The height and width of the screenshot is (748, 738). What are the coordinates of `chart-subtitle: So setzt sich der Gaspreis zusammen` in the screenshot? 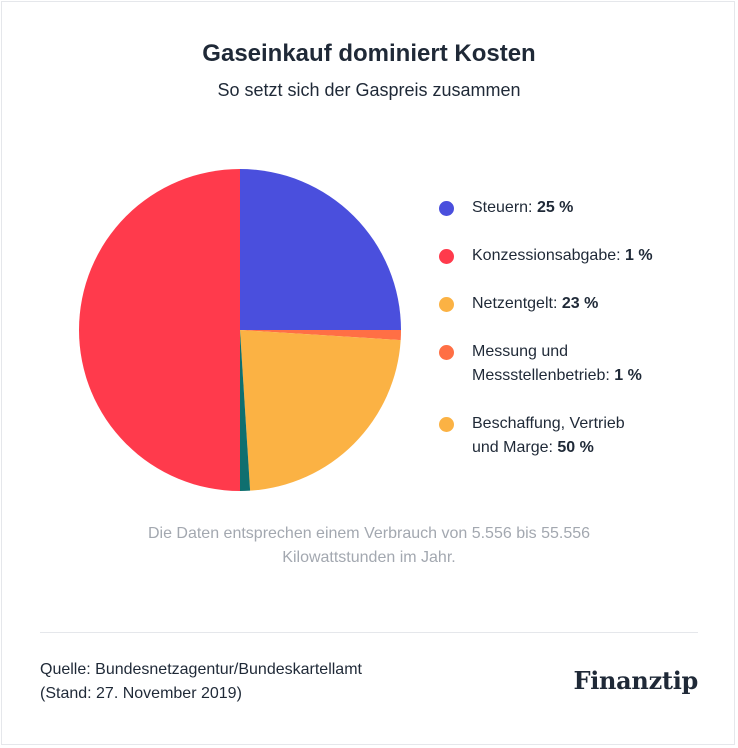 It's located at (369, 90).